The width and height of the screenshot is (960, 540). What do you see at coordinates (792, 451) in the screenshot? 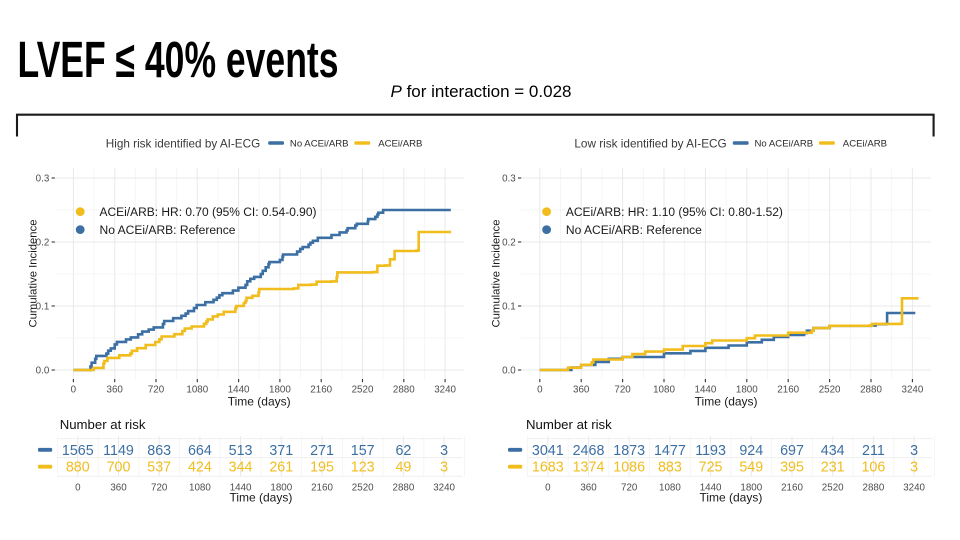
I see `svg-text: 697` at bounding box center [792, 451].